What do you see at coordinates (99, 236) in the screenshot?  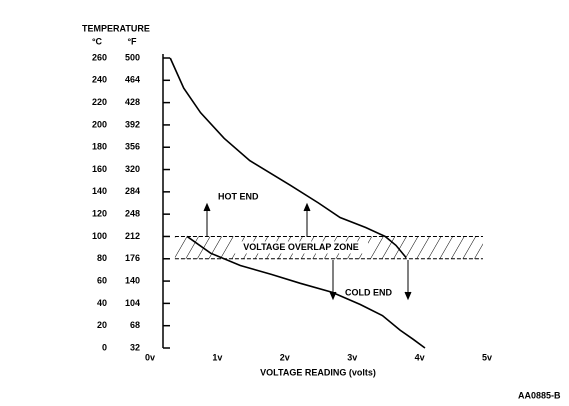 I see `y-tick-label: 100` at bounding box center [99, 236].